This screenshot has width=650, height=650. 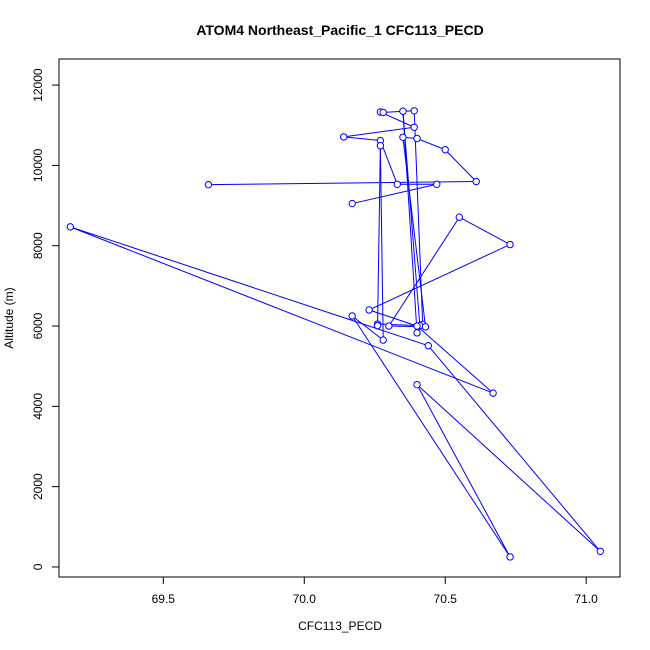 What do you see at coordinates (340, 626) in the screenshot?
I see `x-axis-title: CFC113_PECD` at bounding box center [340, 626].